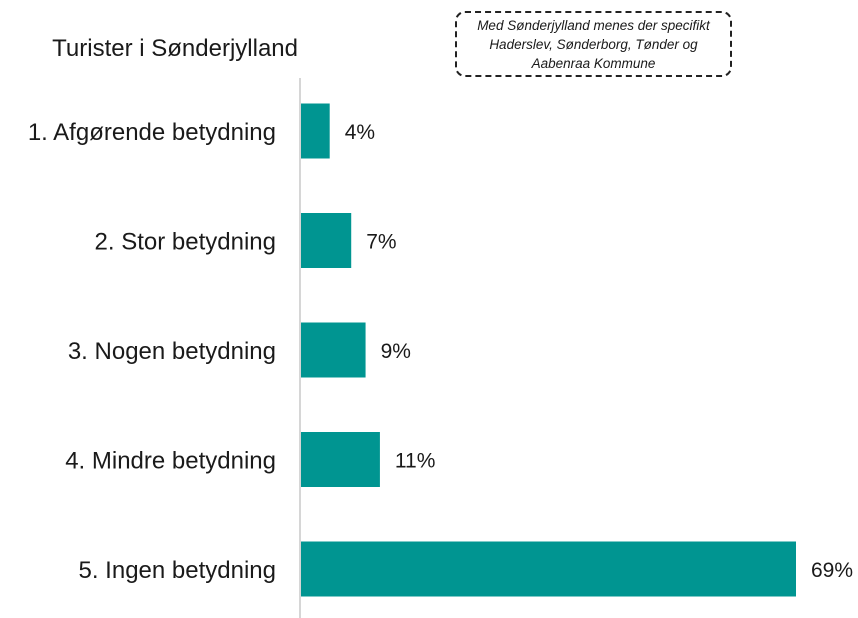 This screenshot has height=618, width=858. What do you see at coordinates (185, 242) in the screenshot?
I see `category-label: 2. Stor betydning` at bounding box center [185, 242].